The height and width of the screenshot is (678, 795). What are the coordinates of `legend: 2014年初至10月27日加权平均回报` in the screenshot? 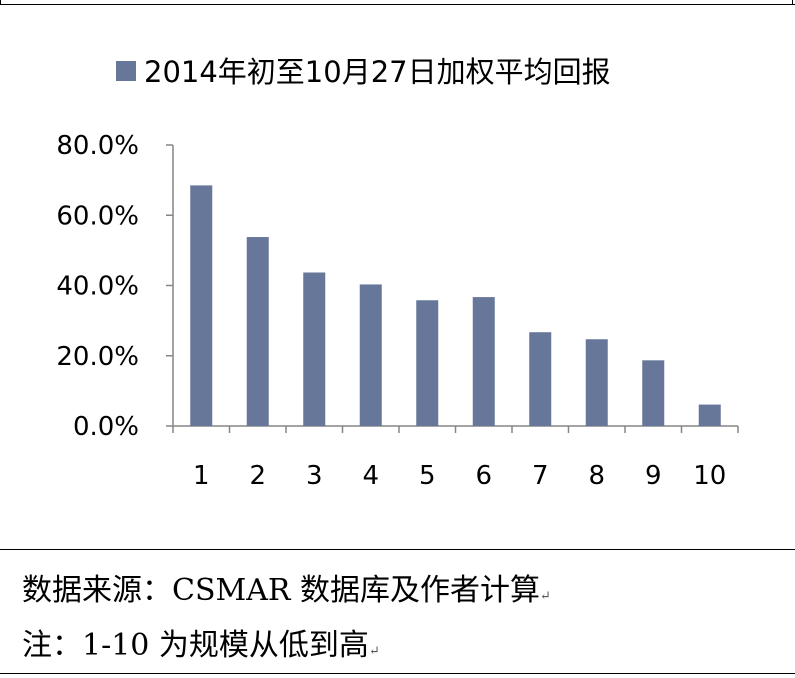 It's located at (363, 72).